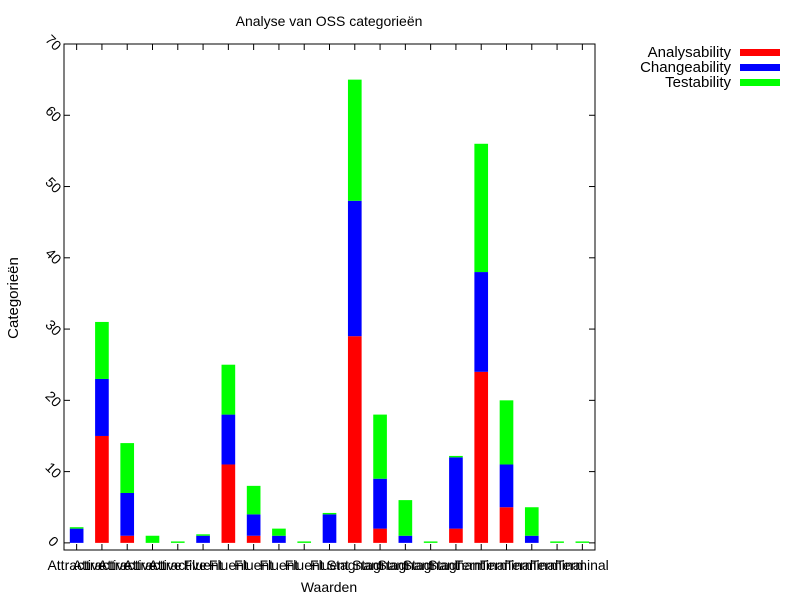 The image size is (800, 600). Describe the element at coordinates (760, 67) in the screenshot. I see `legend-swatch-changeability` at that location.